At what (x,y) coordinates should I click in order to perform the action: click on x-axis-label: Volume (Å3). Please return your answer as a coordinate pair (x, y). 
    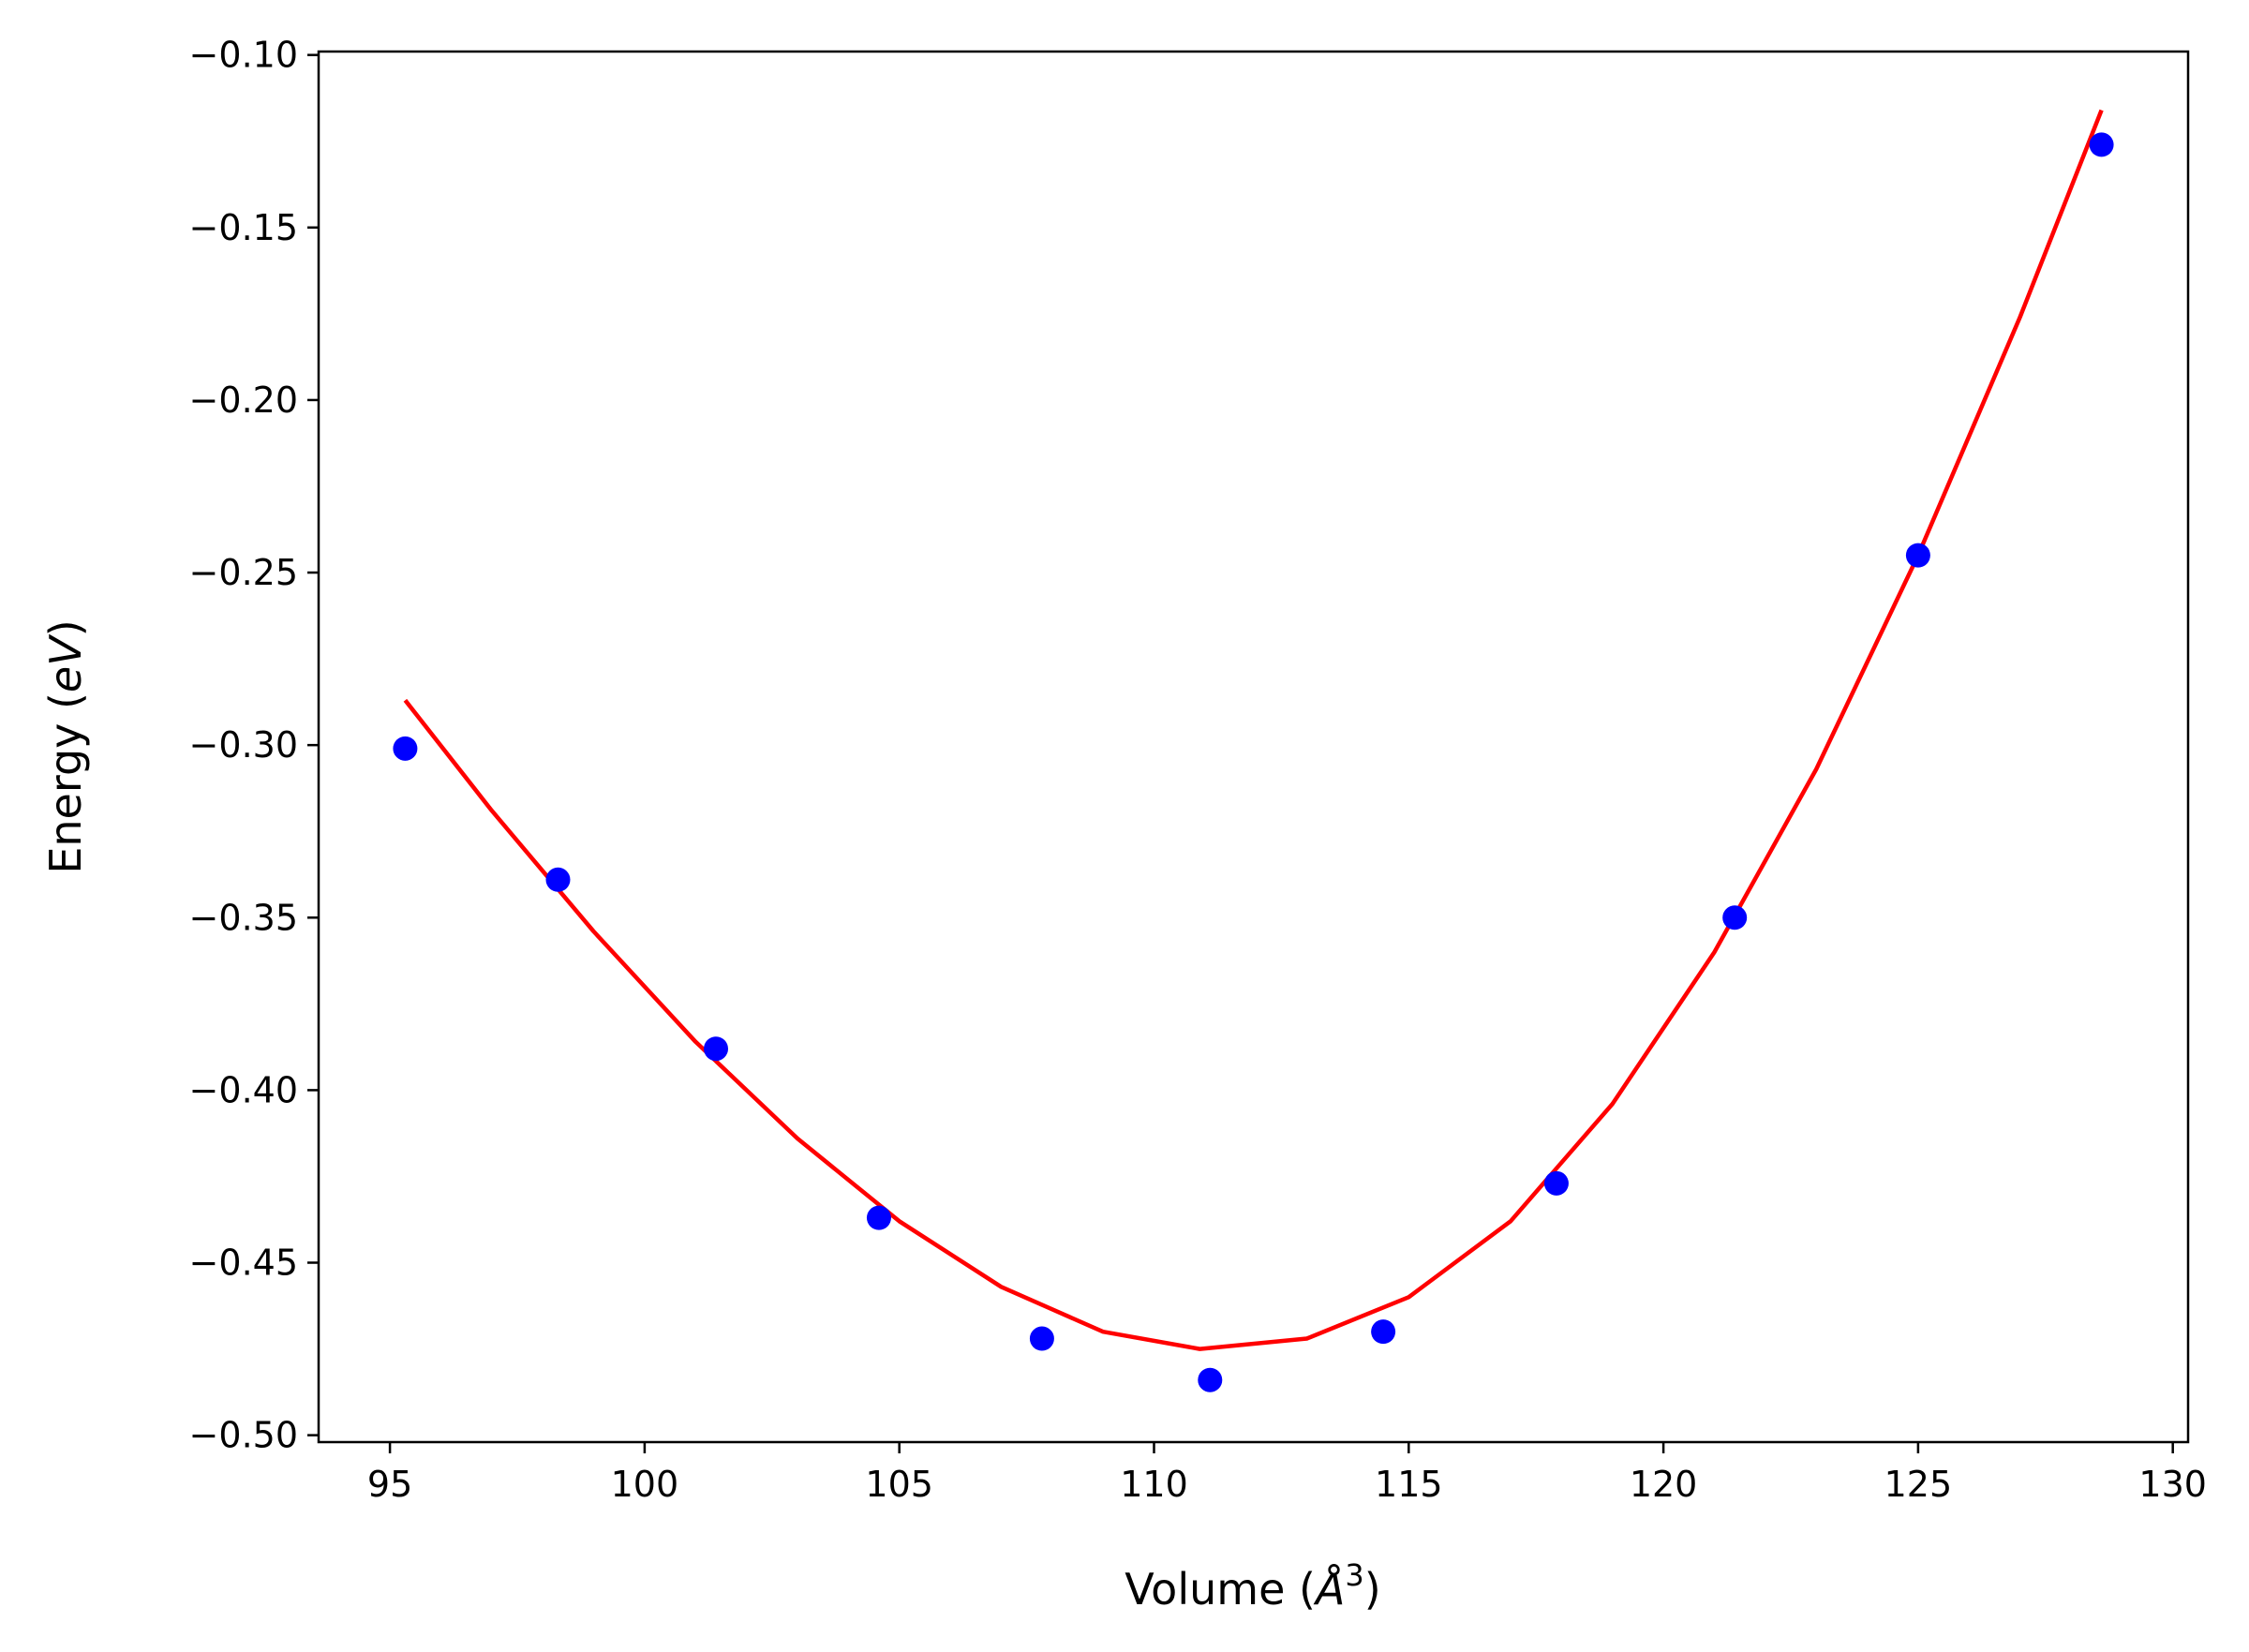
    Looking at the image, I should click on (1252, 1586).